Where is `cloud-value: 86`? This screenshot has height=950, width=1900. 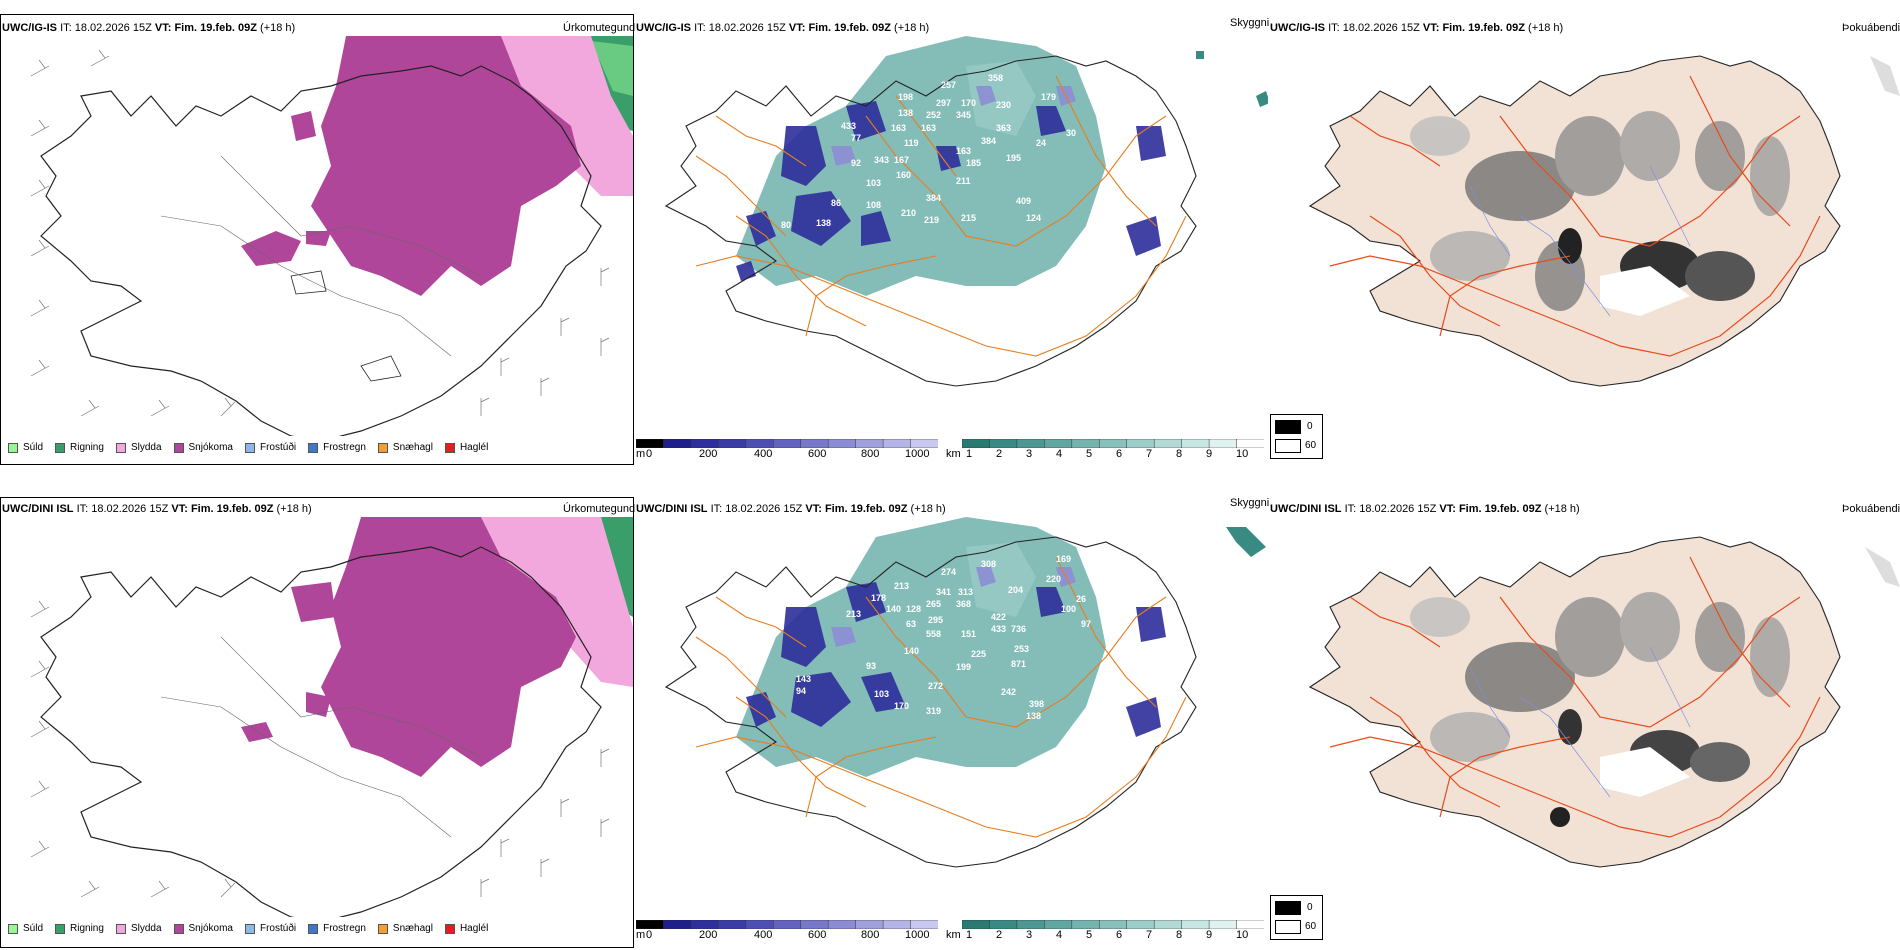
cloud-value: 86 is located at coordinates (836, 203).